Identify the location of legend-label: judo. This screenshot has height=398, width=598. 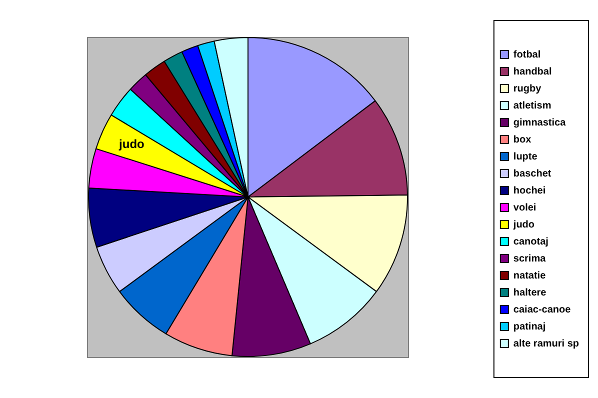
(523, 224).